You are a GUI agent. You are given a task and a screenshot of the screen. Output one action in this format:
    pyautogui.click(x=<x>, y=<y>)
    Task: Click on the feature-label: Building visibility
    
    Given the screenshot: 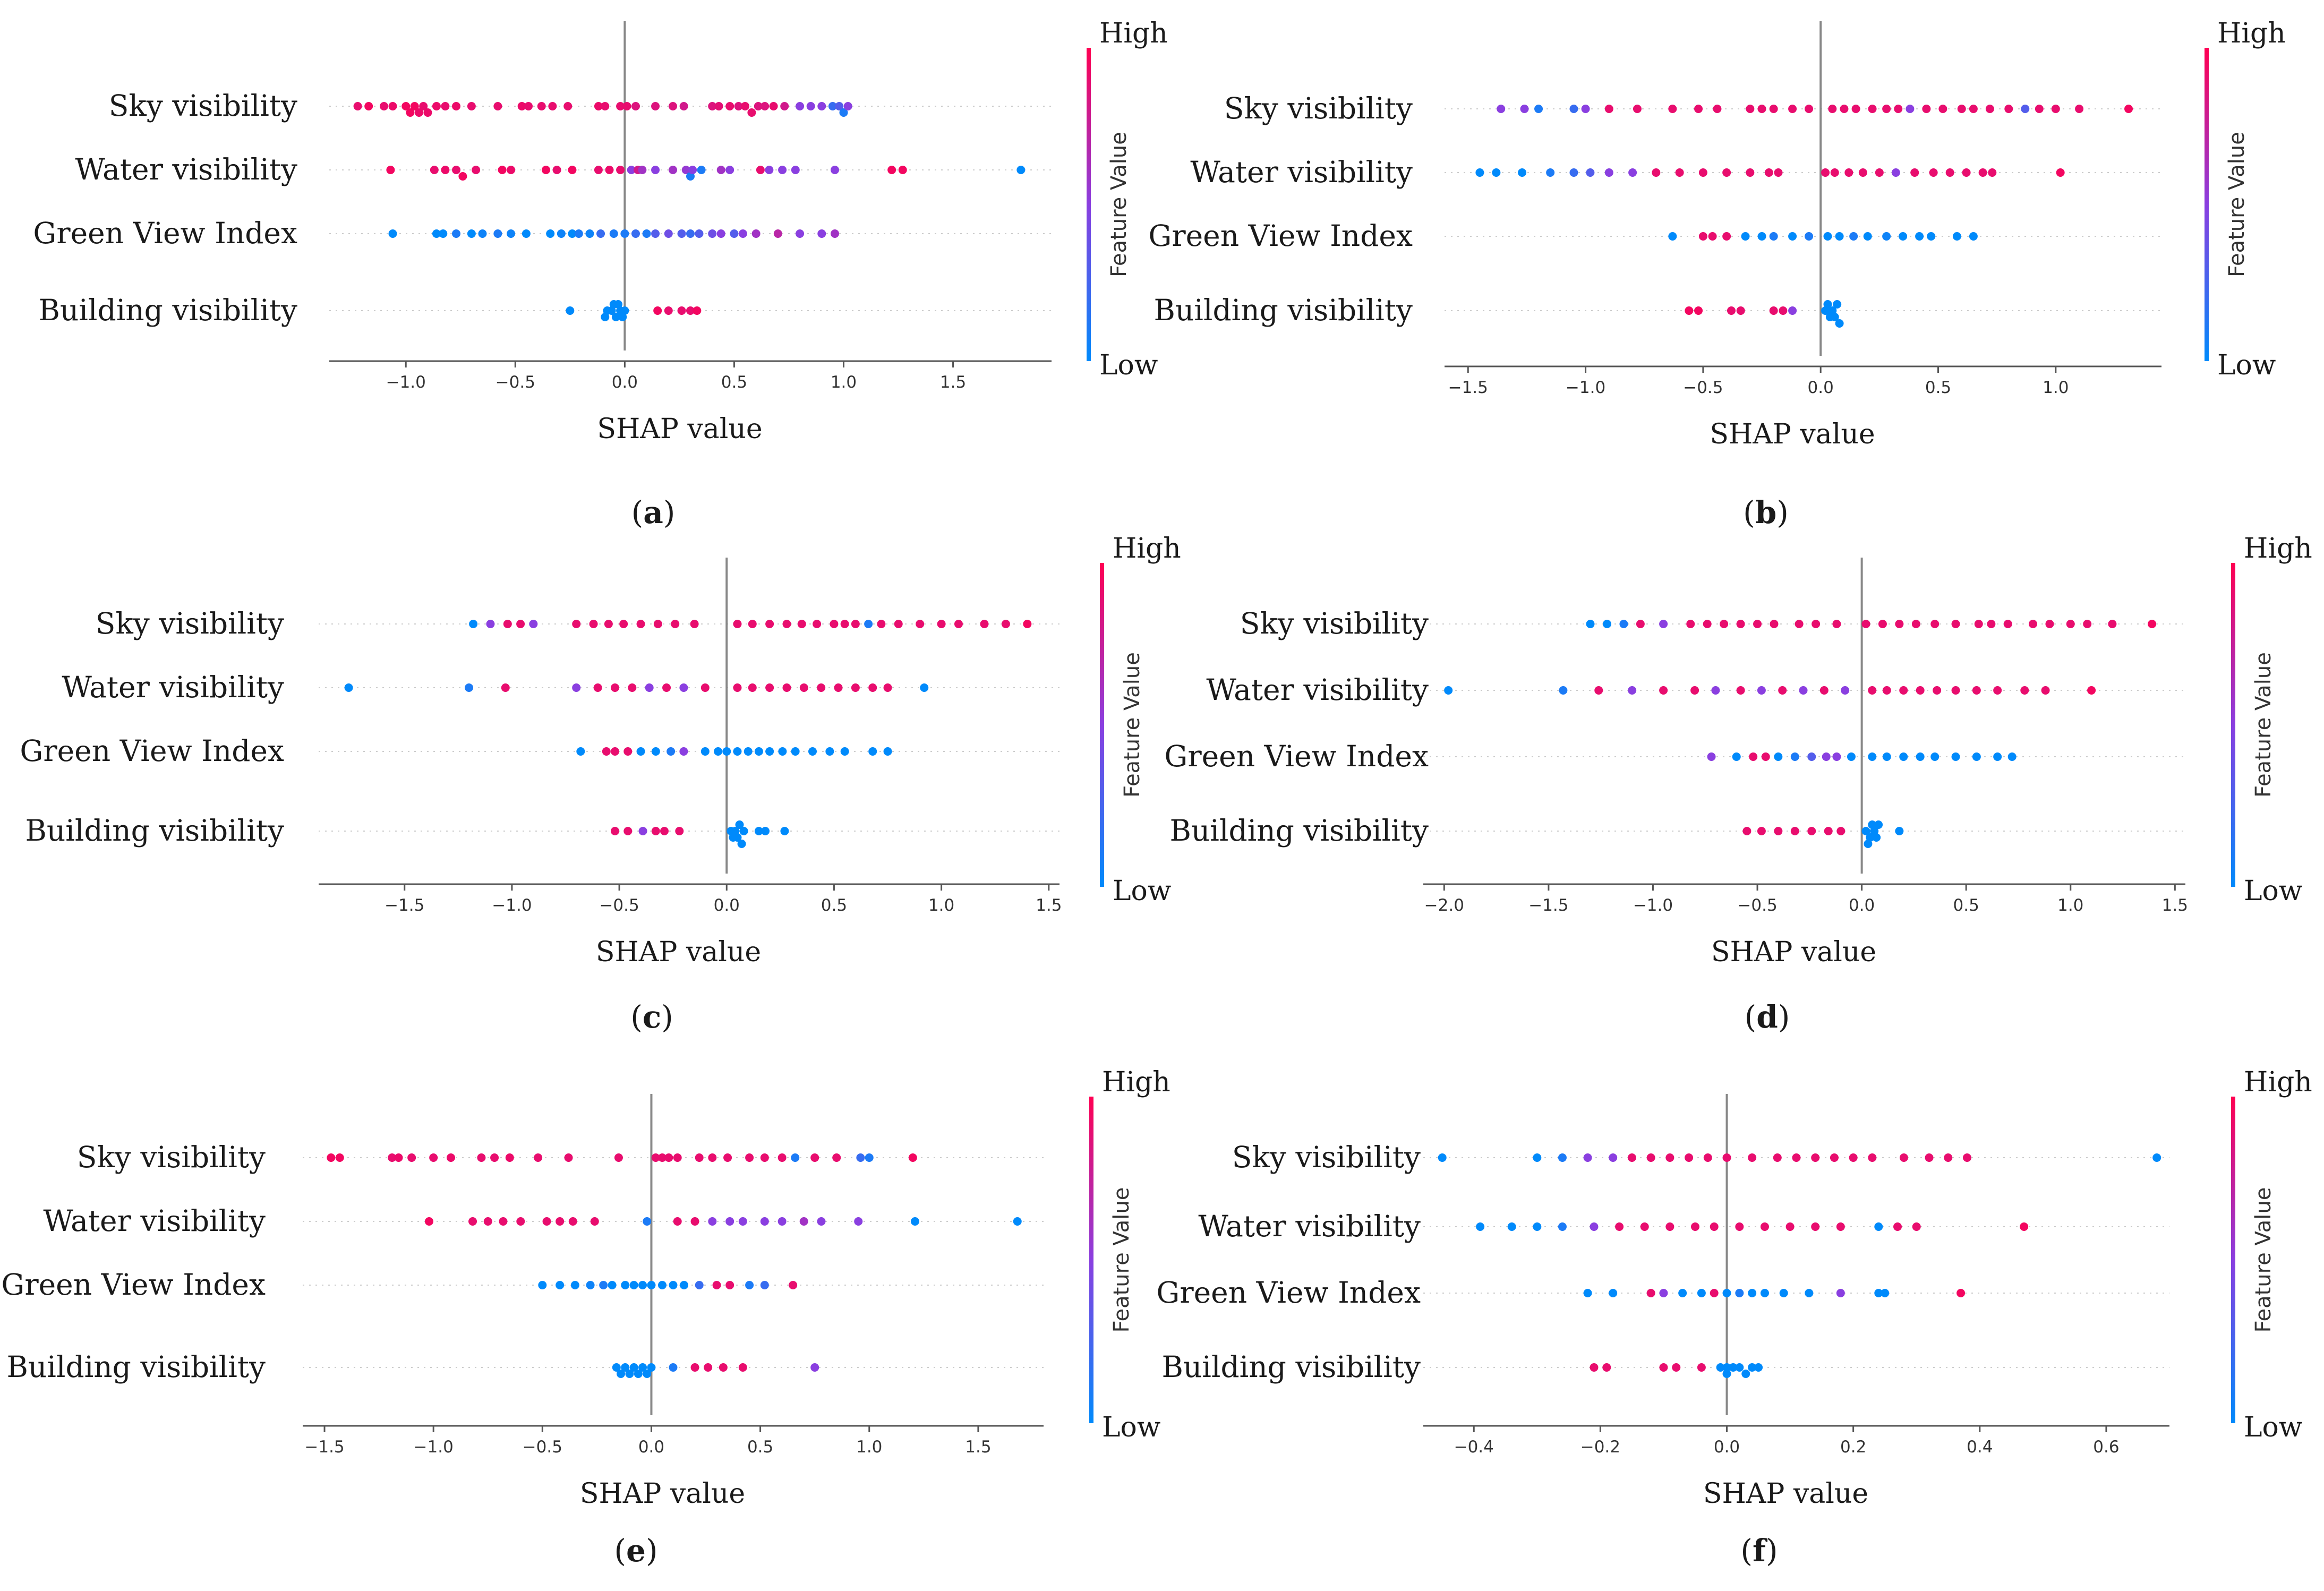 What is the action you would take?
    pyautogui.click(x=1283, y=310)
    